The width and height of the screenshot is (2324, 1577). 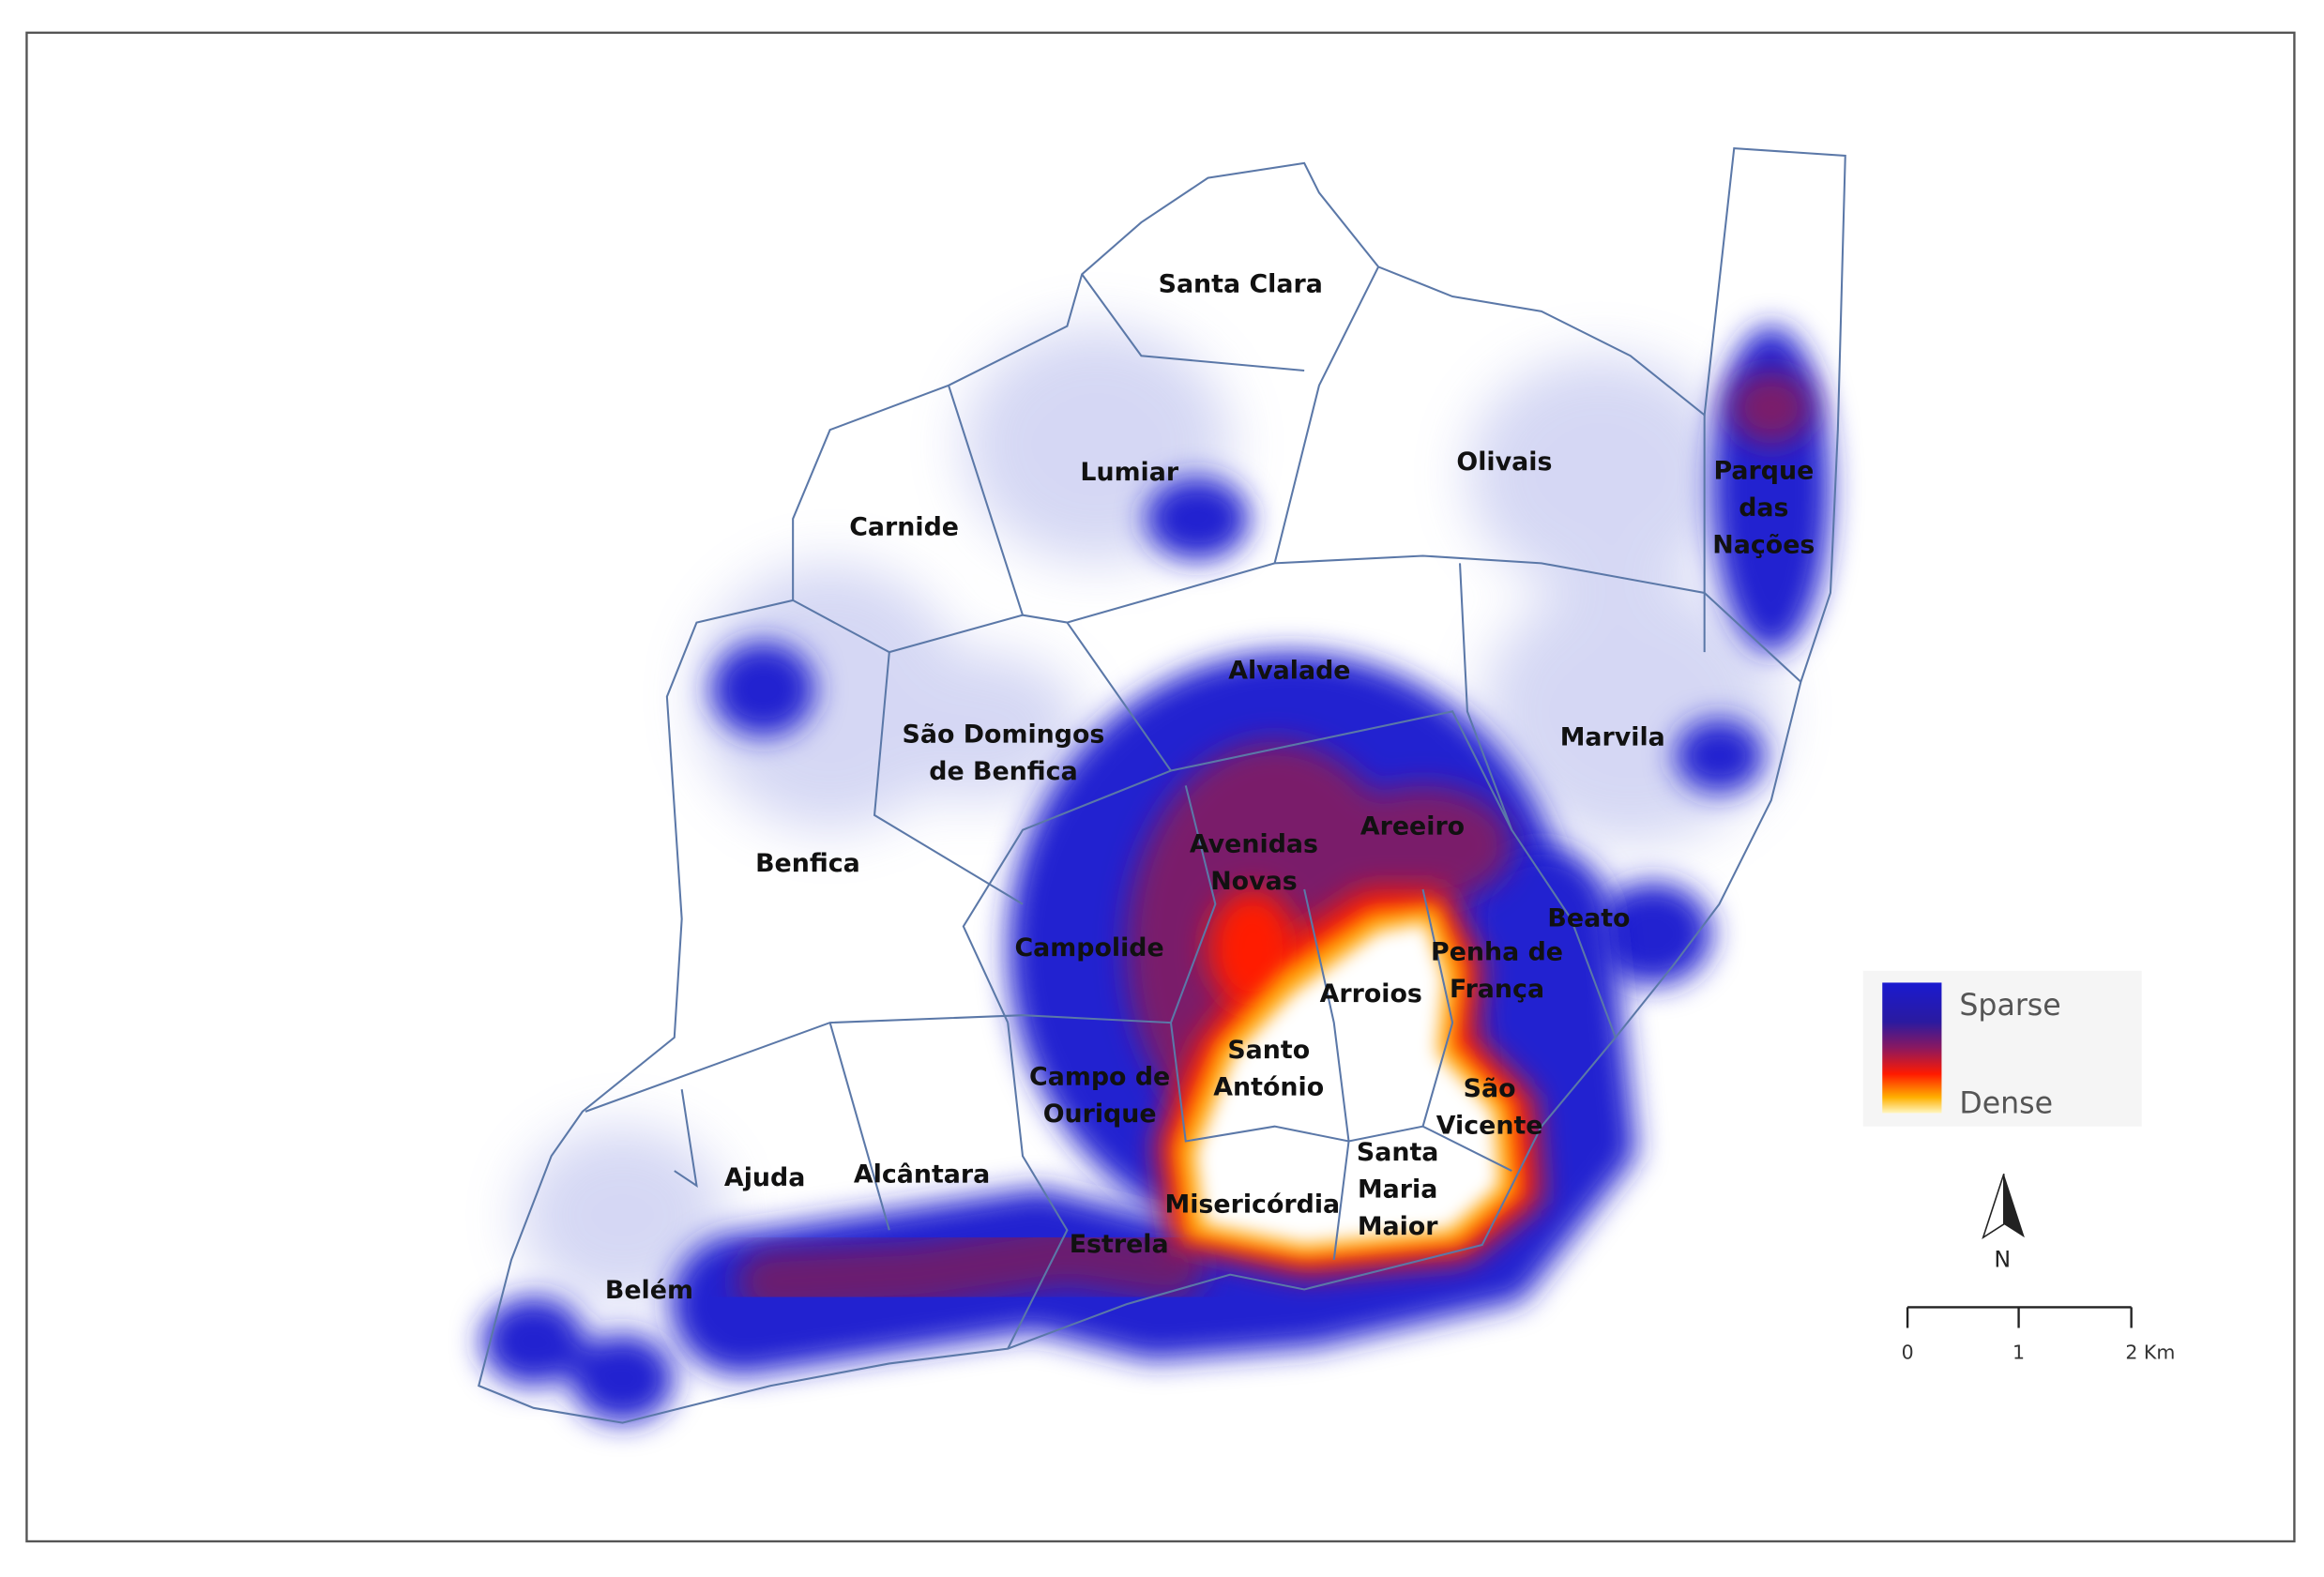 What do you see at coordinates (1254, 881) in the screenshot?
I see `label-line: Novas` at bounding box center [1254, 881].